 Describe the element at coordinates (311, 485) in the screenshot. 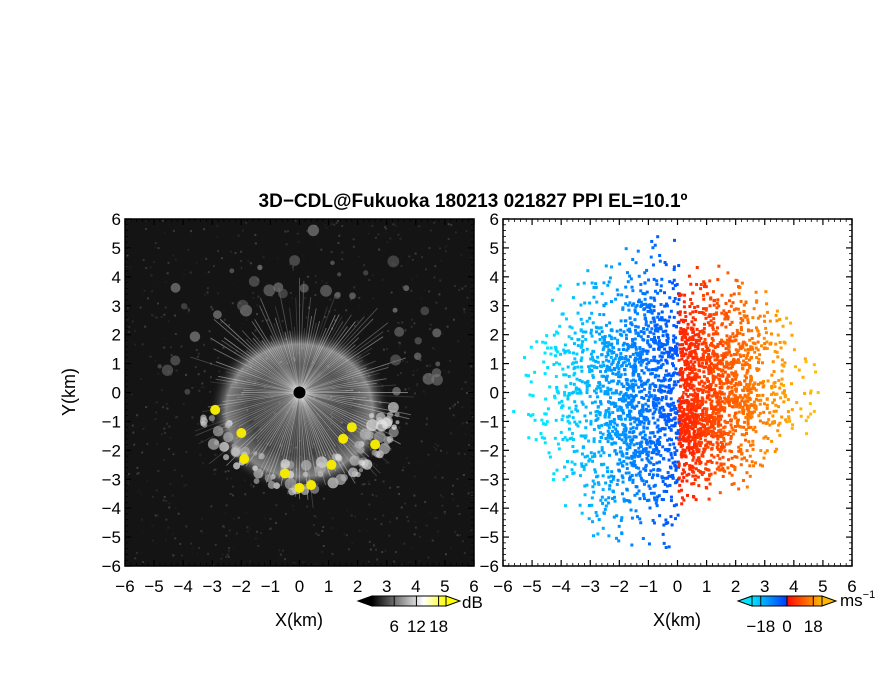

I see `high-reflectivity-point` at that location.